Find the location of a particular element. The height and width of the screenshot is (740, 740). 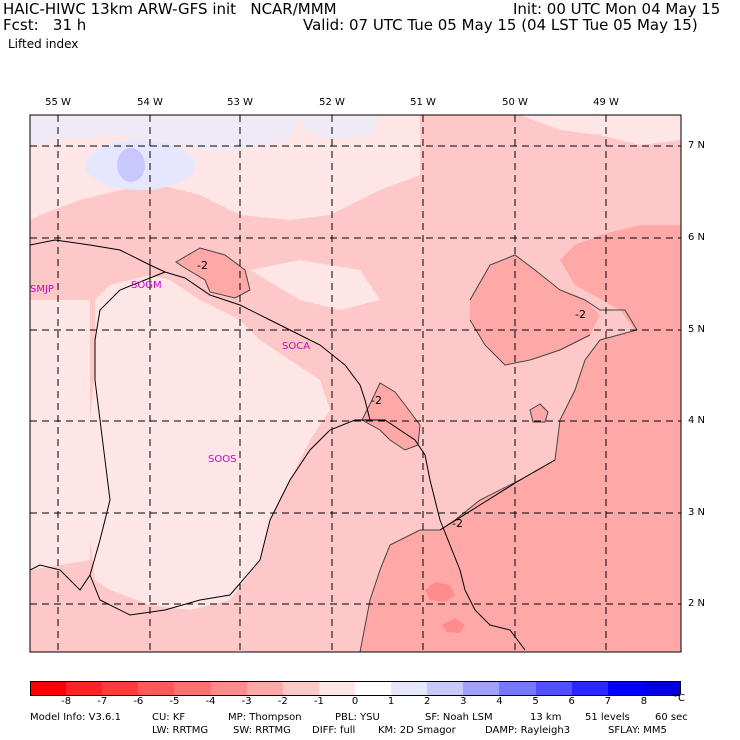

shade-ne-blob is located at coordinates (535, 310).